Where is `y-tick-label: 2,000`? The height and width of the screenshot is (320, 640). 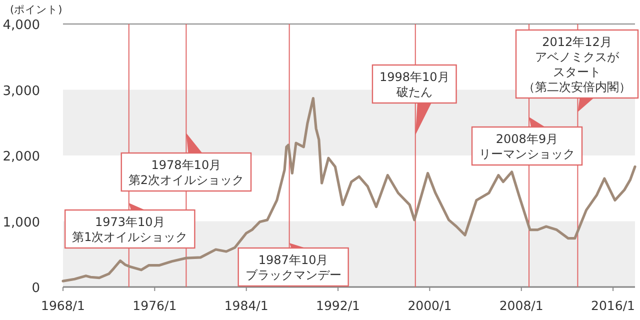
y-tick-label: 2,000 is located at coordinates (21, 157).